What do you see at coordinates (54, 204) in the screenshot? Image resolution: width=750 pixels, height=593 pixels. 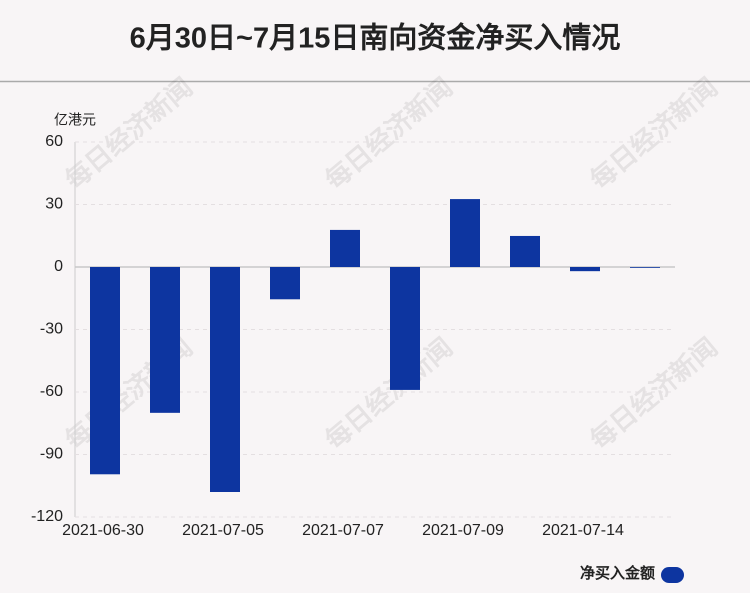 I see `y-tick-label: 30` at bounding box center [54, 204].